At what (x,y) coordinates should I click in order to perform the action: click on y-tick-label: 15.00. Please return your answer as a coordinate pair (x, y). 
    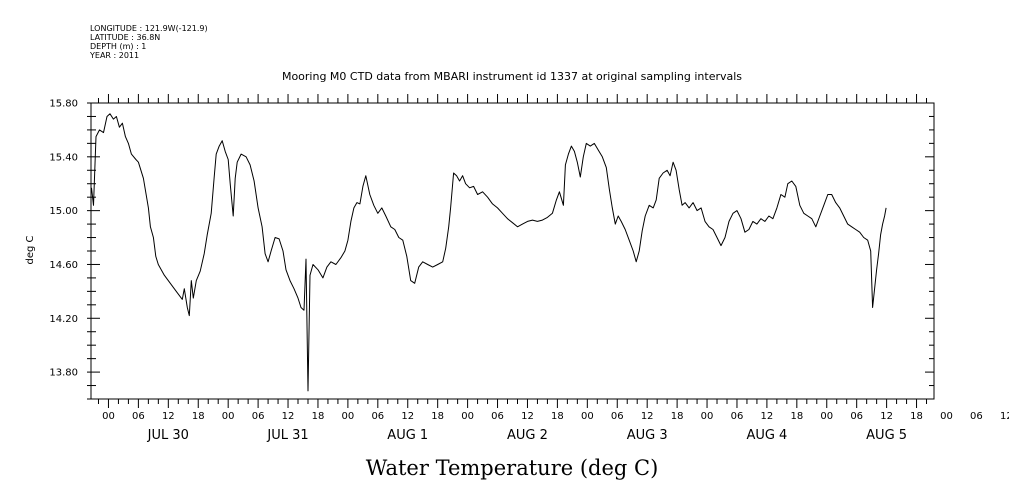
    Looking at the image, I should click on (63, 211).